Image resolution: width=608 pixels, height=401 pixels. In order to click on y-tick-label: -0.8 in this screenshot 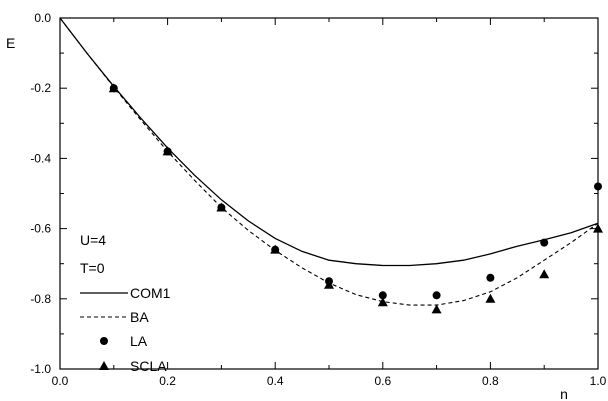, I will do `click(40, 299)`.